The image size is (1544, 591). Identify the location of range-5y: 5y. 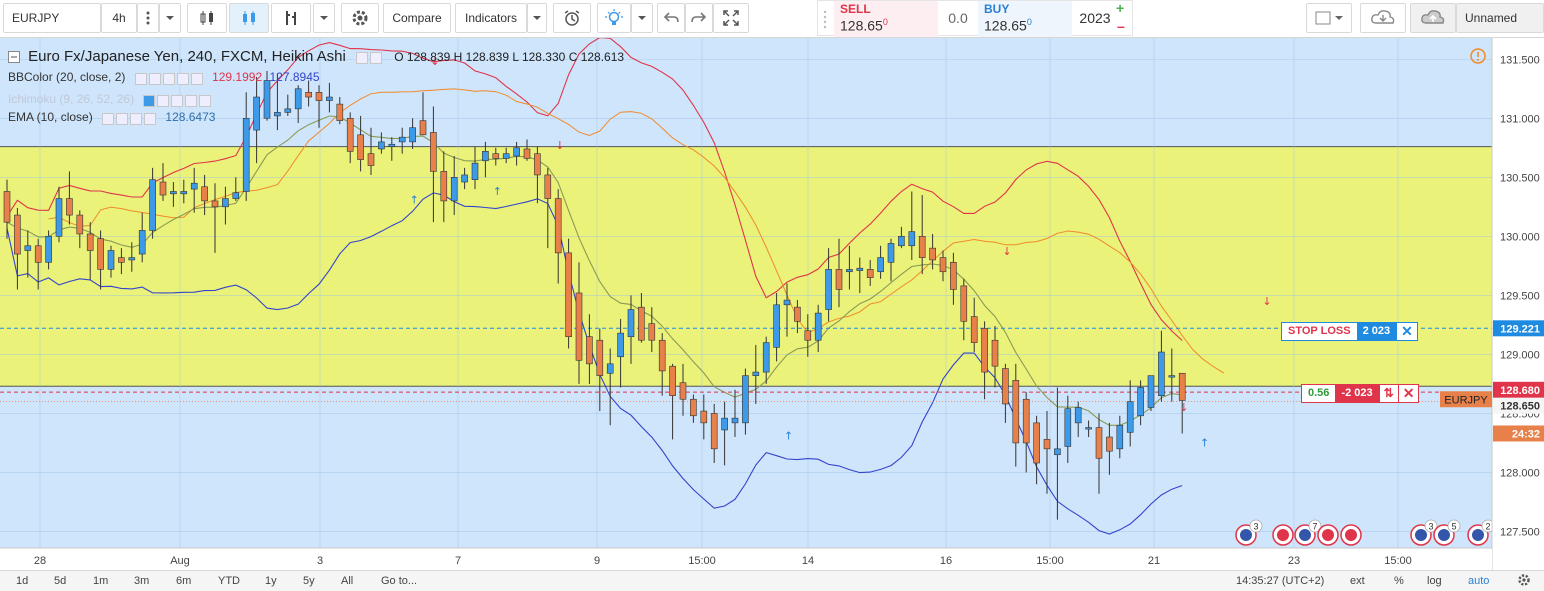
(309, 581).